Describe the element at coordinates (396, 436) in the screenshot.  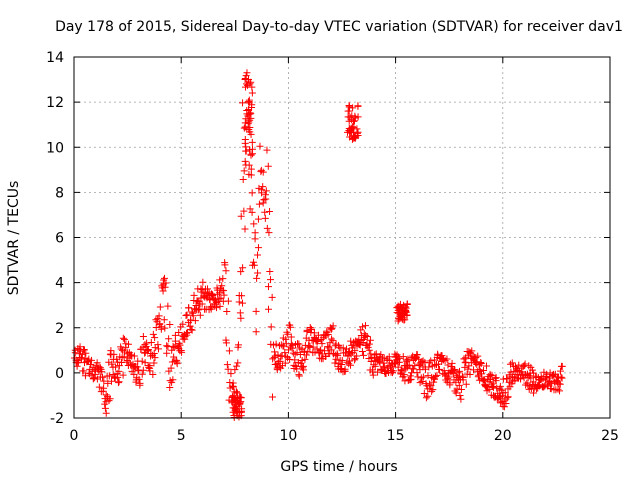
I see `x-tick-label: 15` at that location.